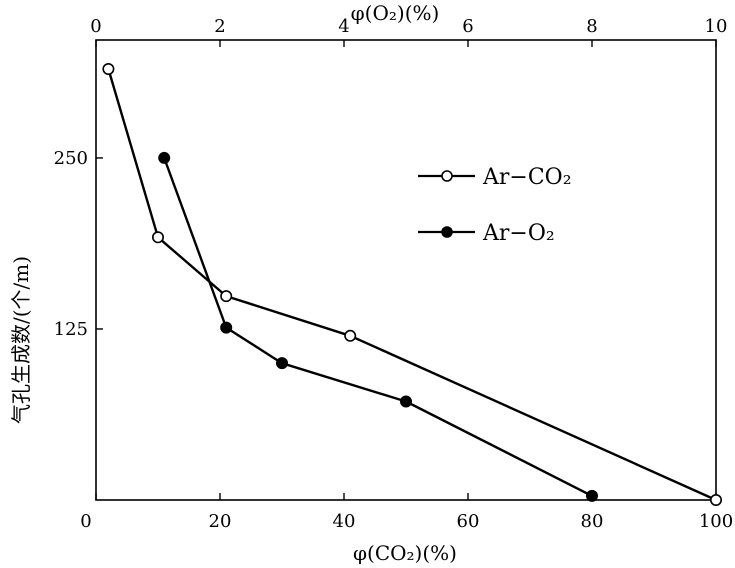  What do you see at coordinates (405, 553) in the screenshot?
I see `x-axis-title-bottom: φ(CO₂)(%)` at bounding box center [405, 553].